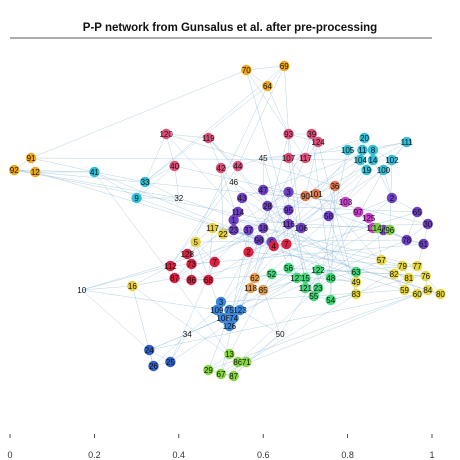 This screenshot has height=460, width=460. I want to click on node-label: 30, so click(427, 224).